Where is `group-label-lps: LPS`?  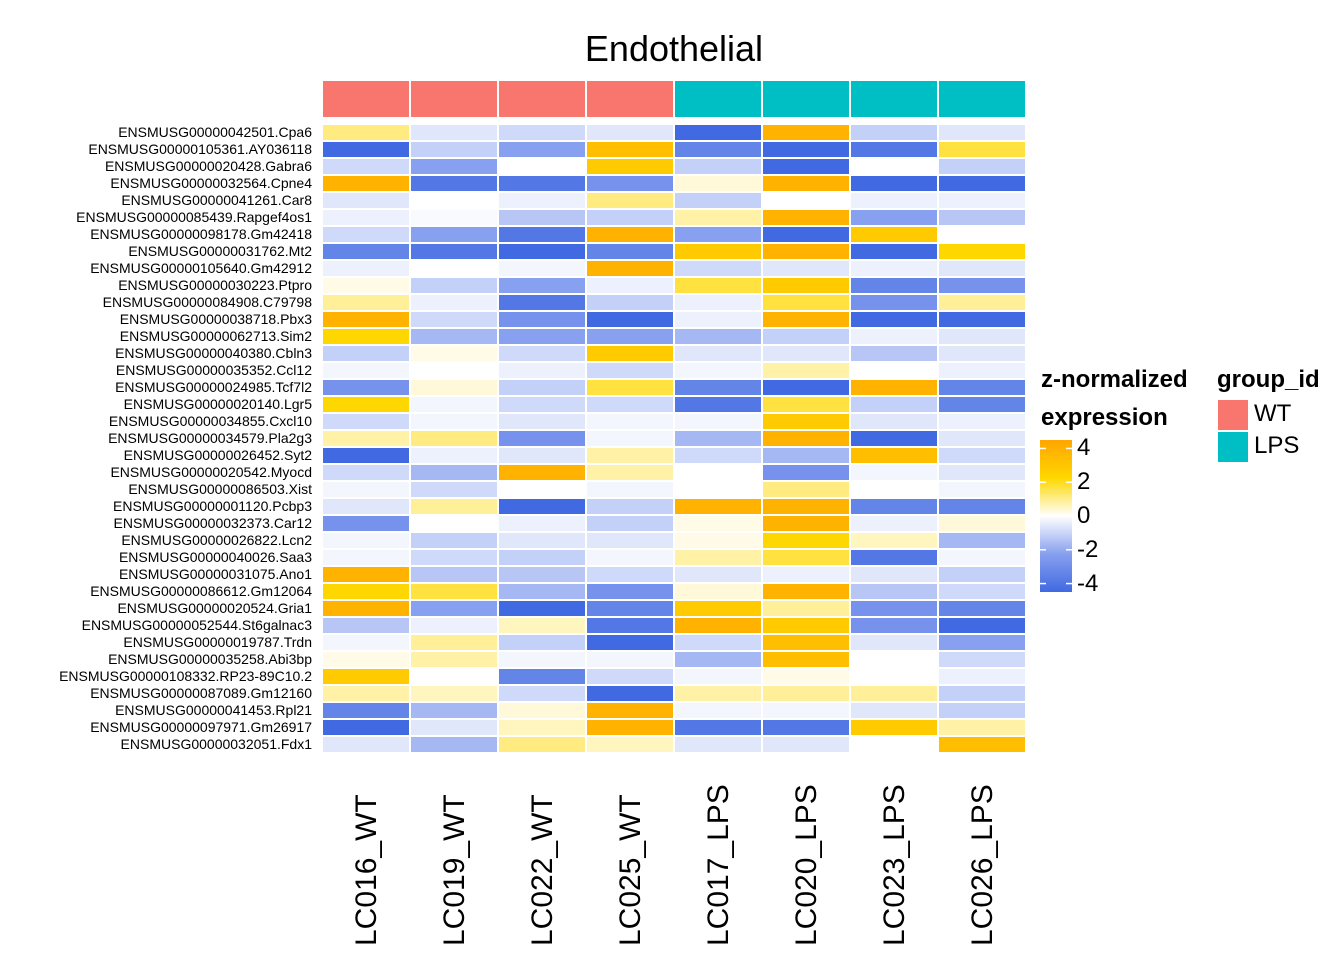
group-label-lps: LPS is located at coordinates (1277, 445).